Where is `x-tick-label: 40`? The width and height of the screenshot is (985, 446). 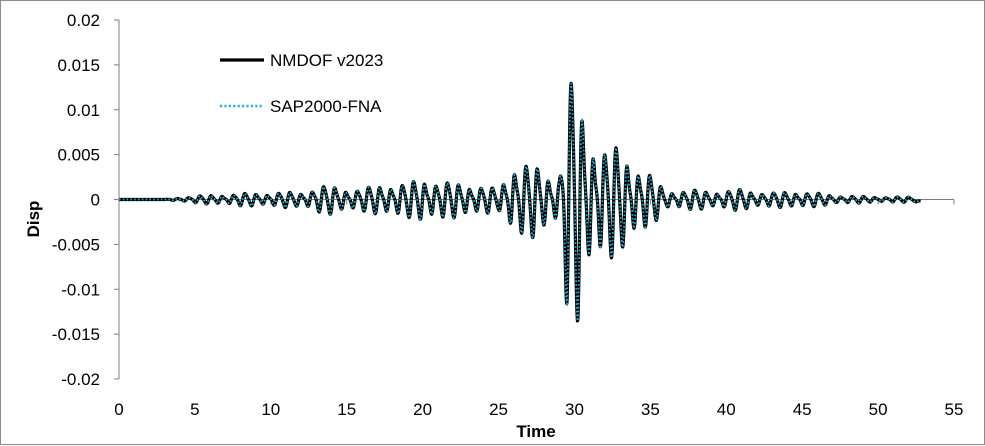
x-tick-label: 40 is located at coordinates (726, 409).